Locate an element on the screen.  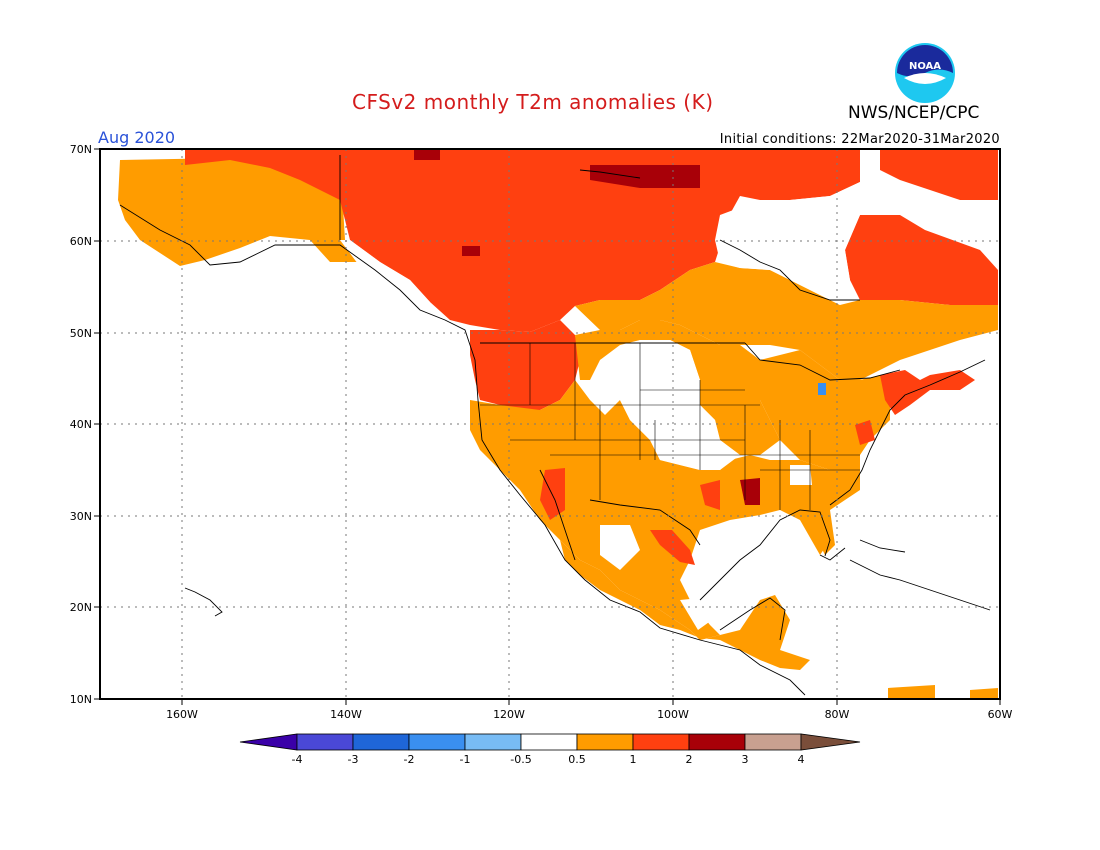
colorbar: -4 -3 -2 -1 -0.5 0.5 1 2 3 4 is located at coordinates (550, 749).